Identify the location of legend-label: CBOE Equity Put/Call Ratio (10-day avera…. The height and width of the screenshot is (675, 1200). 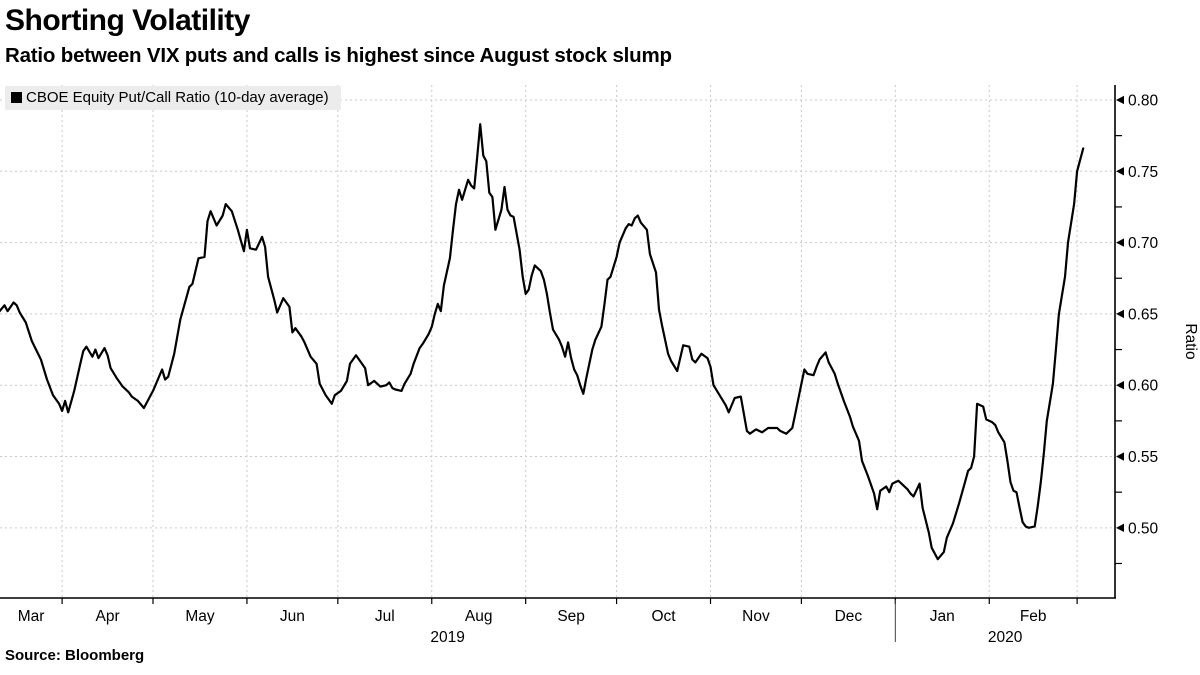
(177, 97).